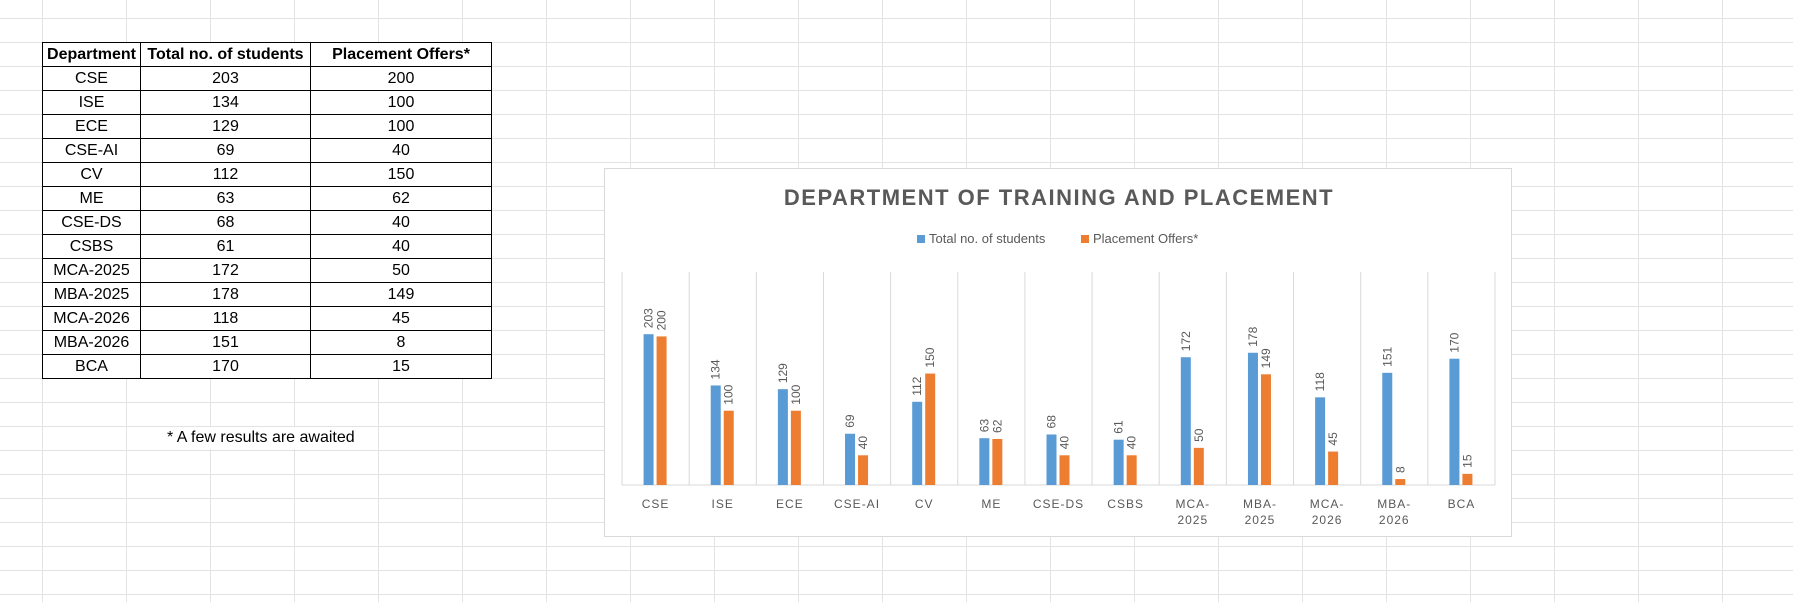  Describe the element at coordinates (261, 438) in the screenshot. I see `footnote: * A few results are awaited` at that location.